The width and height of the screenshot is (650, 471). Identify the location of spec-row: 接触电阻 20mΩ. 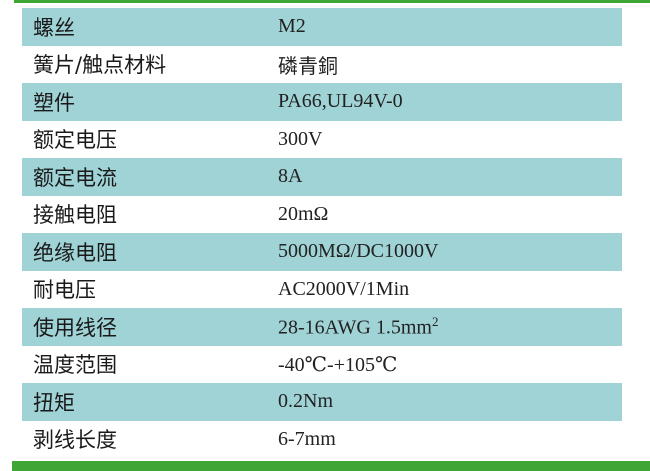
(322, 215).